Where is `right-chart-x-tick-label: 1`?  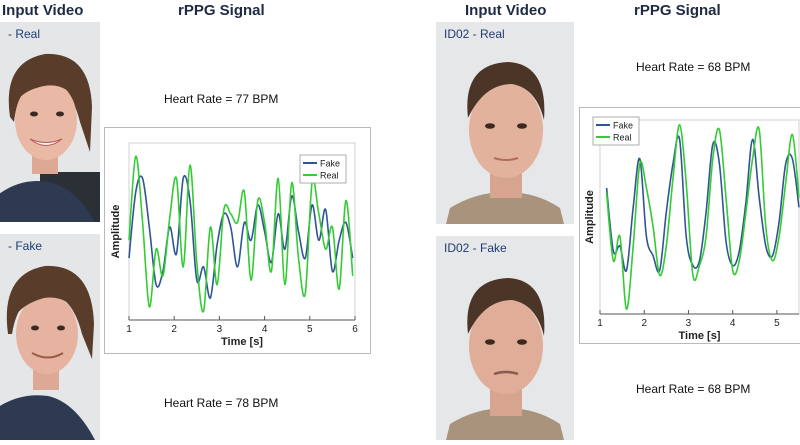 right-chart-x-tick-label: 1 is located at coordinates (600, 323).